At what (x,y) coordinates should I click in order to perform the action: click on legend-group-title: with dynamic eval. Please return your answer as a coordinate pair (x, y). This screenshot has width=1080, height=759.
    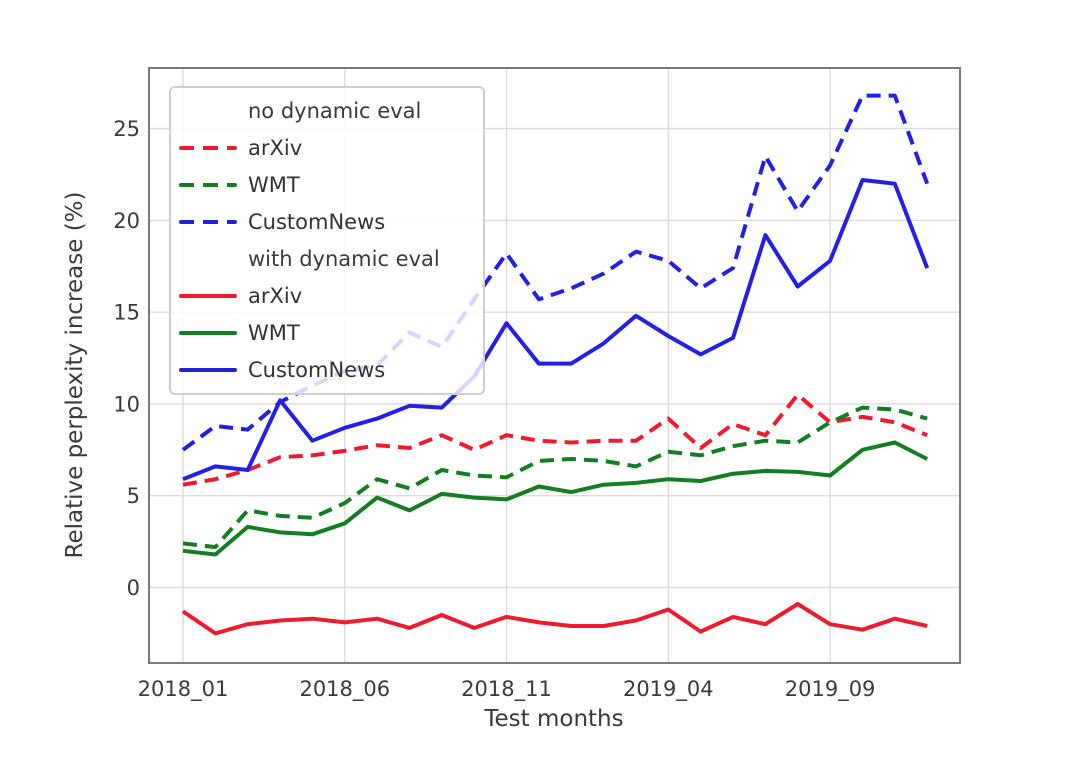
    Looking at the image, I should click on (329, 259).